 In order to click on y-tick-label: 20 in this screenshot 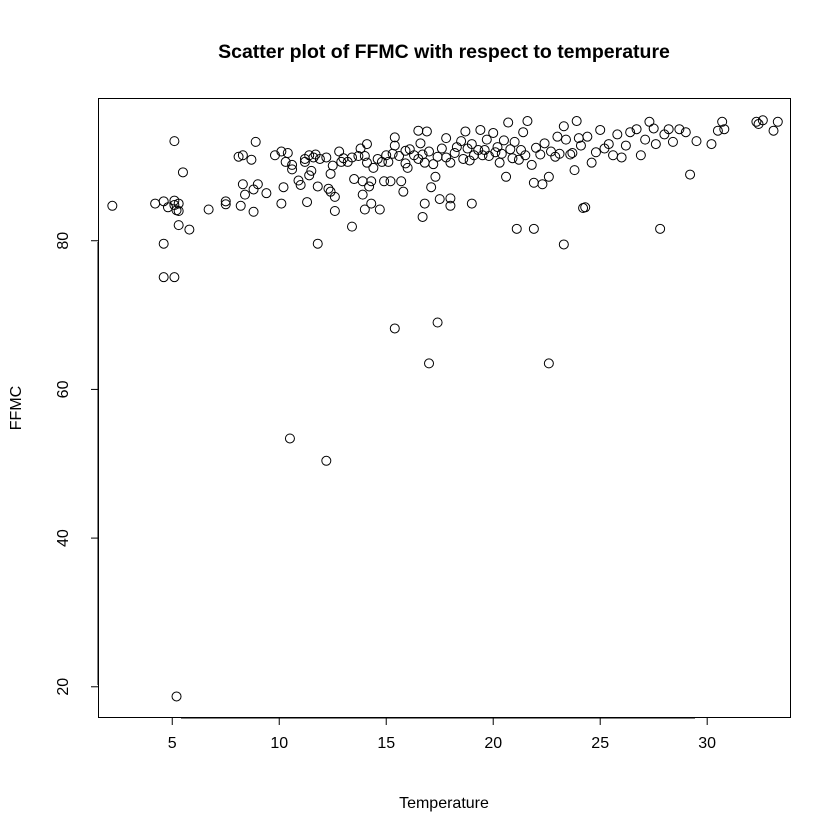, I will do `click(63, 687)`.